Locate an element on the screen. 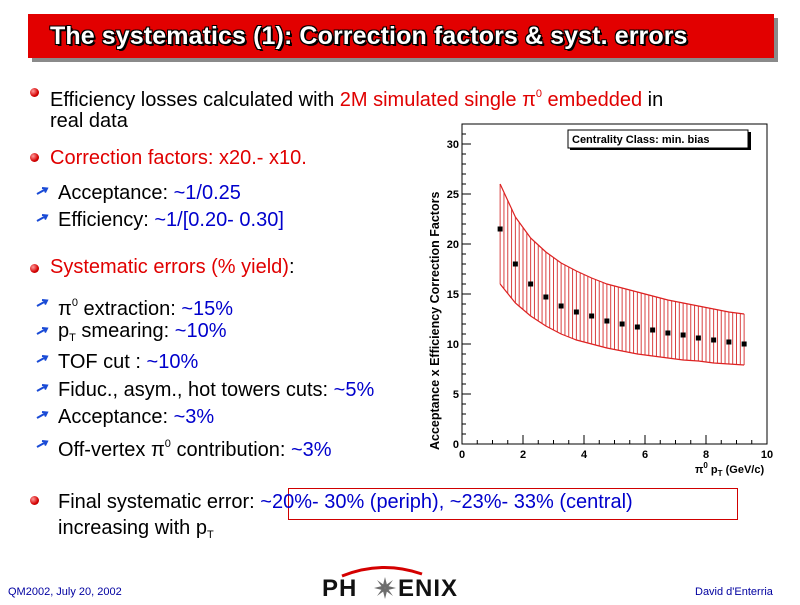 The image size is (800, 605). x-label-pi: π is located at coordinates (699, 470).